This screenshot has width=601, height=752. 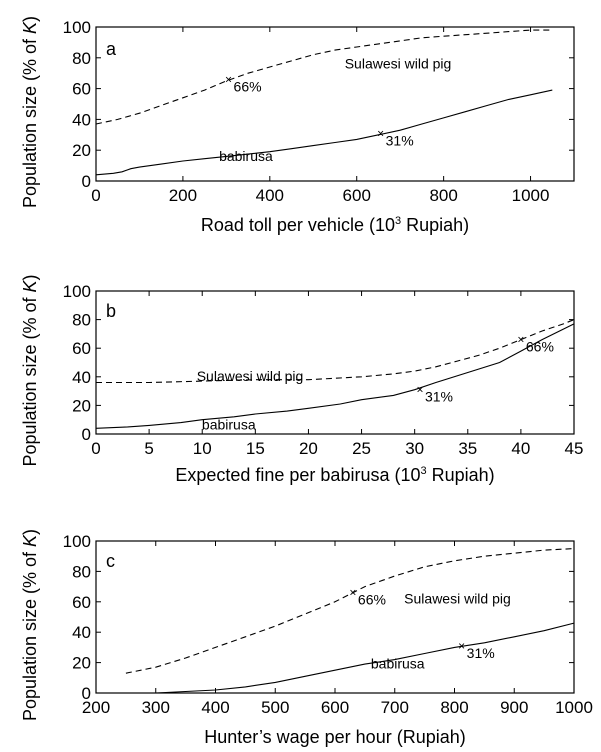 I want to click on x-tick-label: 500, so click(x=275, y=707).